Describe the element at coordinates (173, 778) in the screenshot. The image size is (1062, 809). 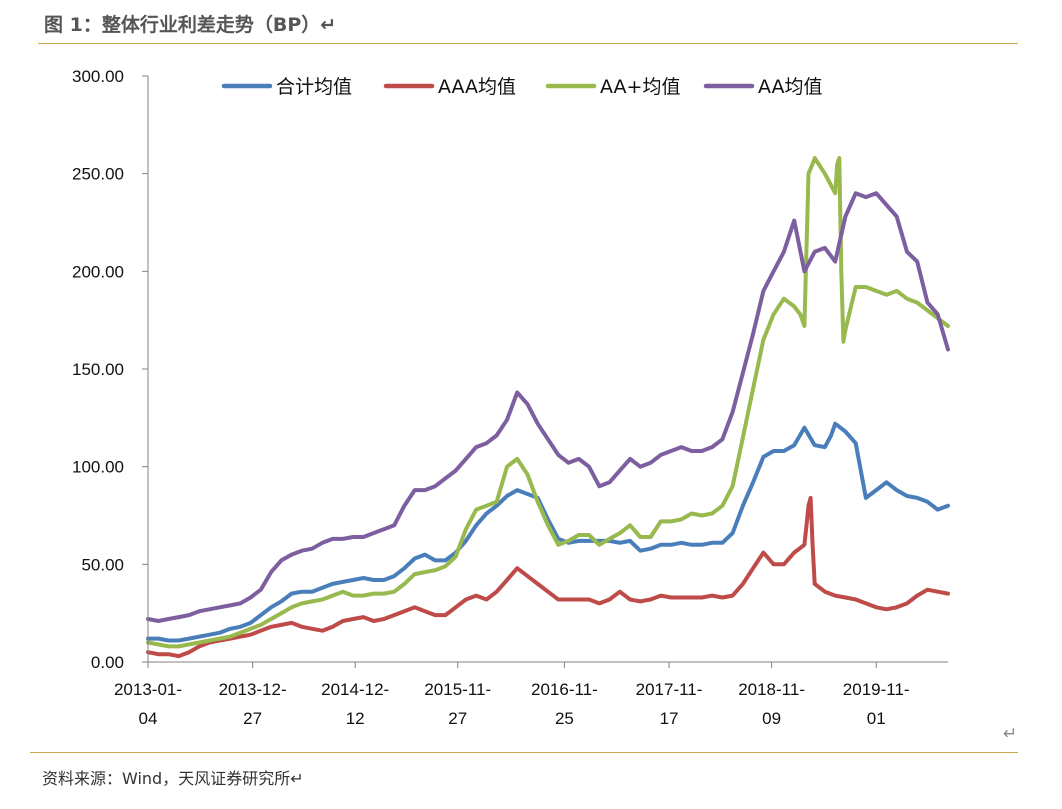
I see `source-note: 资料来源：Wind，天风证券研究所↵` at that location.